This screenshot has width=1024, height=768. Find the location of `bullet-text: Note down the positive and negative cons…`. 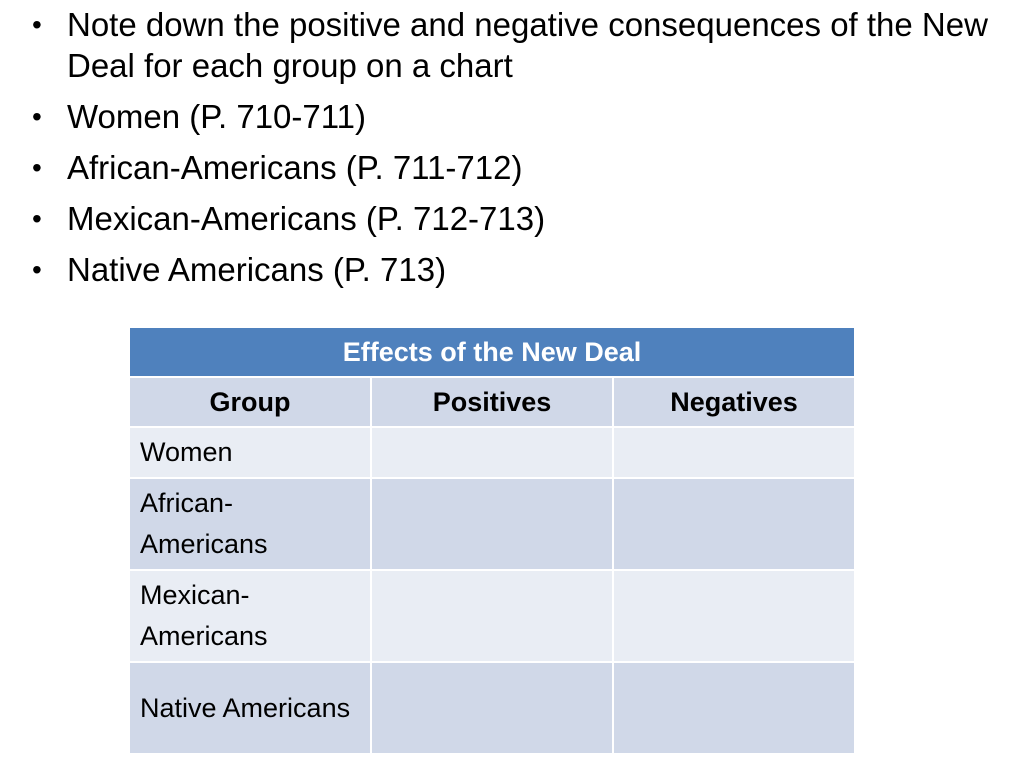

bullet-text: Note down the positive and negative cons… is located at coordinates (527, 45).